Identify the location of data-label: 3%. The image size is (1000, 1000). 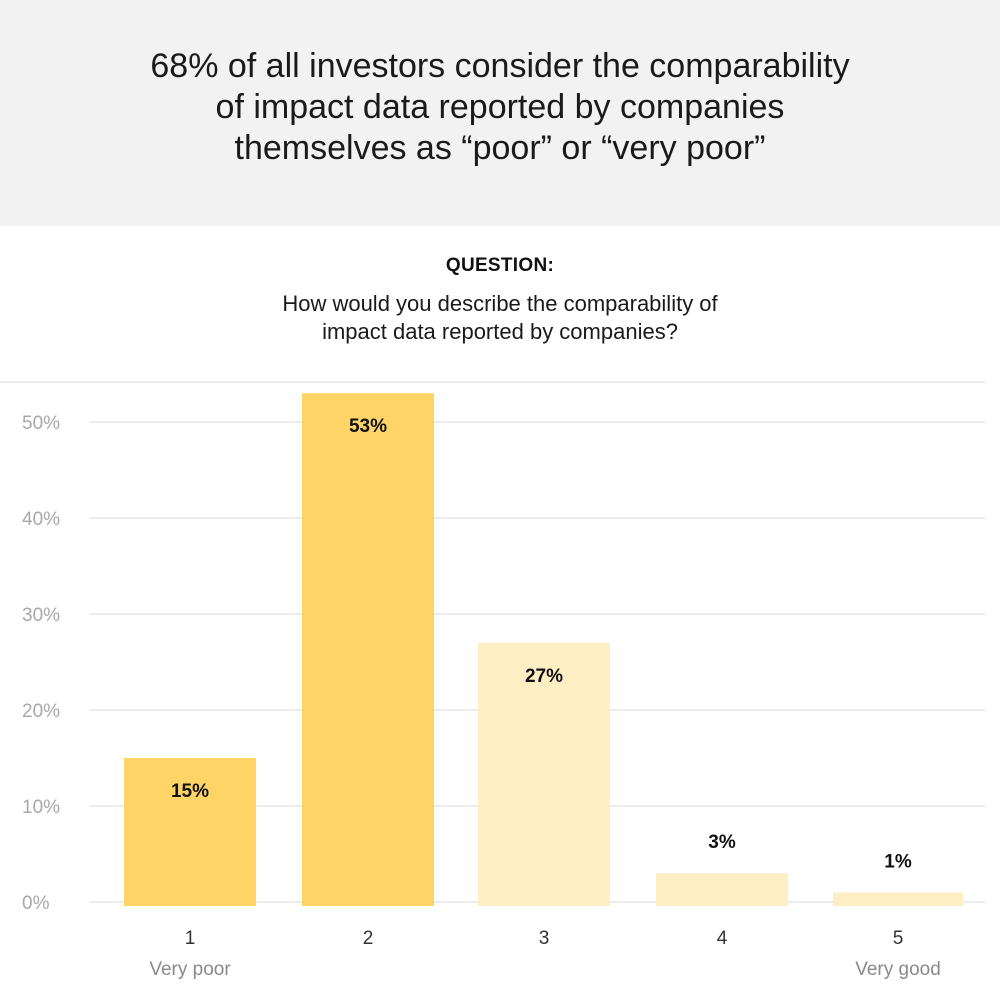
(722, 842).